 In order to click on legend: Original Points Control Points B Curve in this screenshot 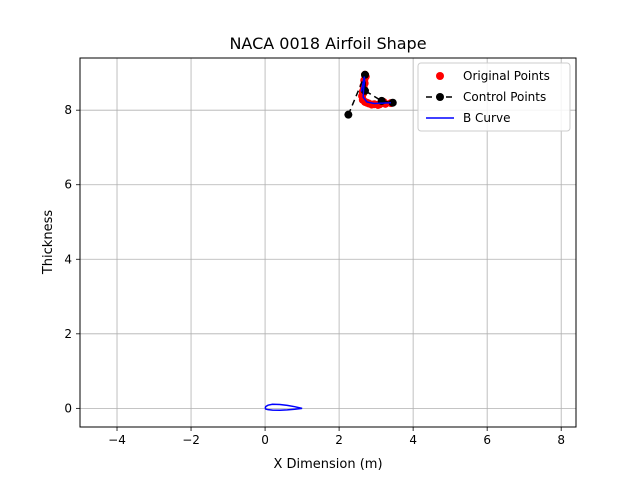, I will do `click(494, 97)`.